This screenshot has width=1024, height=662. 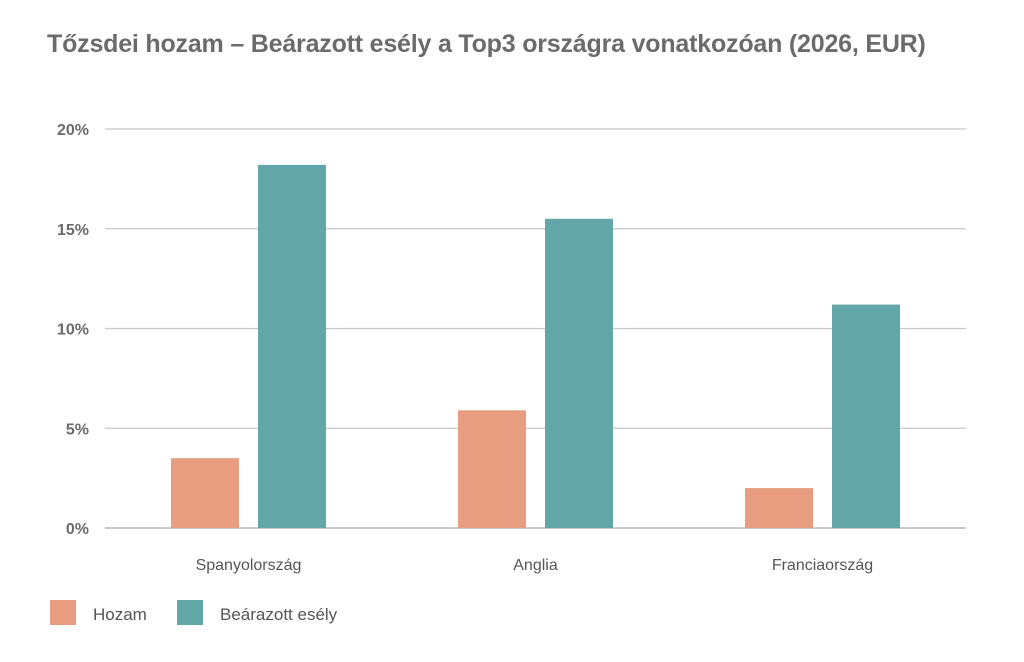 What do you see at coordinates (535, 565) in the screenshot?
I see `x-tick-label: Anglia` at bounding box center [535, 565].